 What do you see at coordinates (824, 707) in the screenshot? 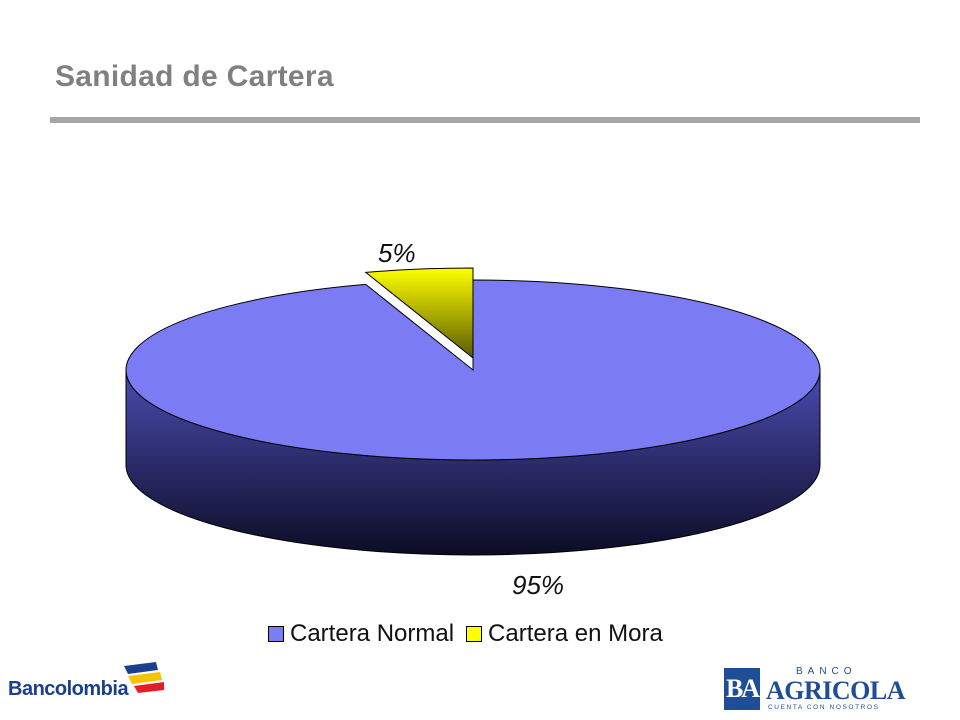
I see `ba-tagline-text: CUENTA CON NOSOTROS` at bounding box center [824, 707].